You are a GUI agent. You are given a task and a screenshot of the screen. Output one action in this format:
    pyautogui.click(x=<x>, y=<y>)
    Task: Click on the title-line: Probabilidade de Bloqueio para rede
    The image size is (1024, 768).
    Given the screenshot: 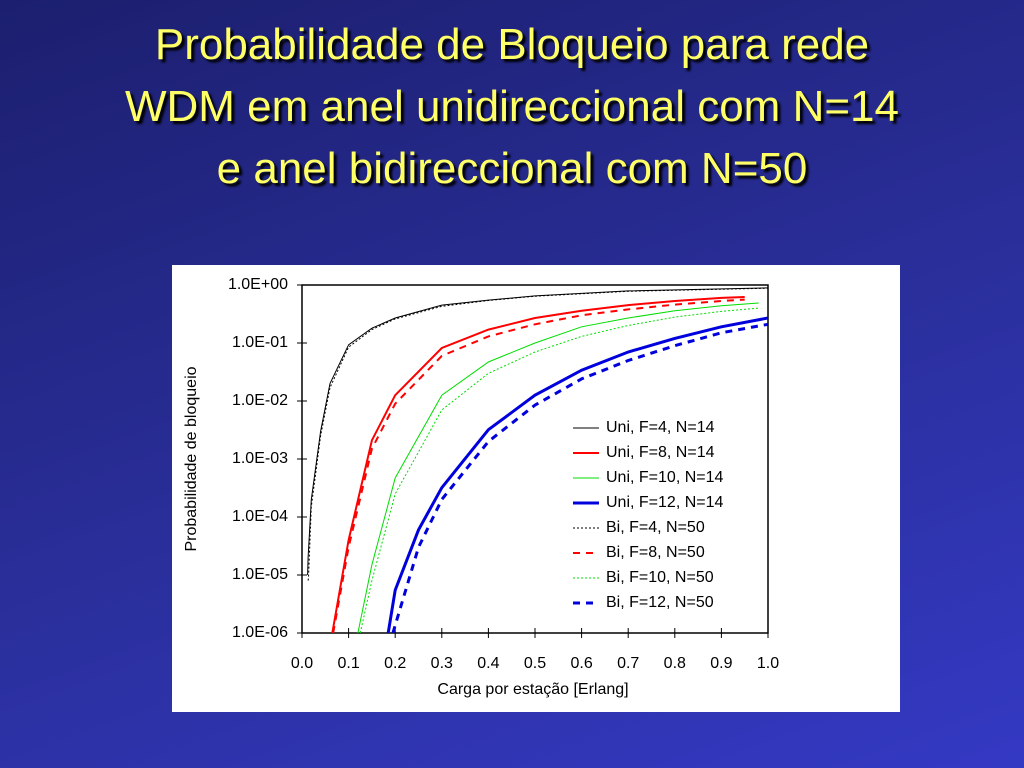 What is the action you would take?
    pyautogui.click(x=512, y=44)
    